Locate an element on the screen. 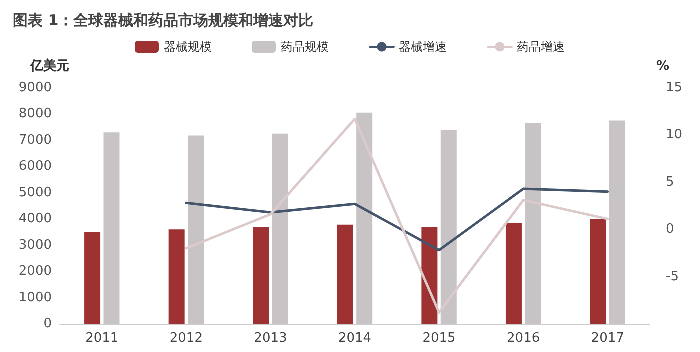 The height and width of the screenshot is (352, 700). line-series is located at coordinates (397, 220).